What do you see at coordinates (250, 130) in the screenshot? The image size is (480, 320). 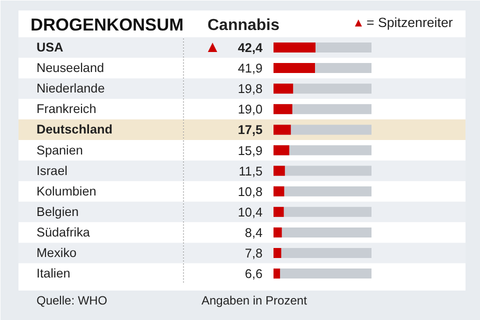 I see `data-label: 17,5` at bounding box center [250, 130].